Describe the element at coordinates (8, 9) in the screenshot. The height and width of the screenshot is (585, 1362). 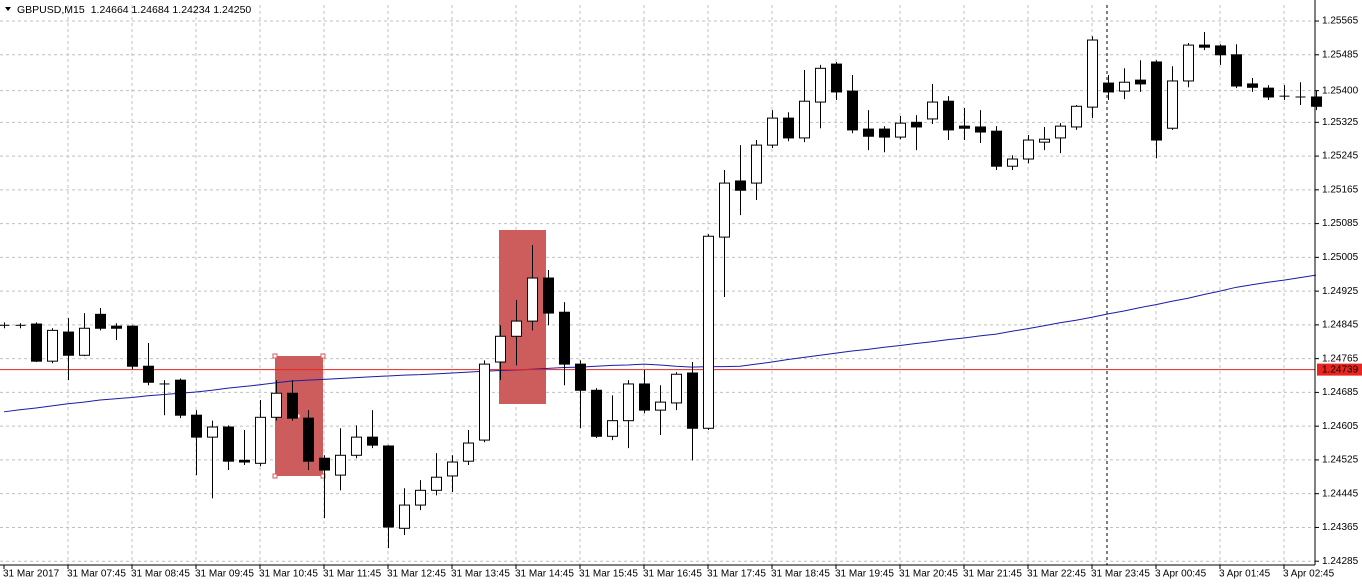
I see `menu-icon` at that location.